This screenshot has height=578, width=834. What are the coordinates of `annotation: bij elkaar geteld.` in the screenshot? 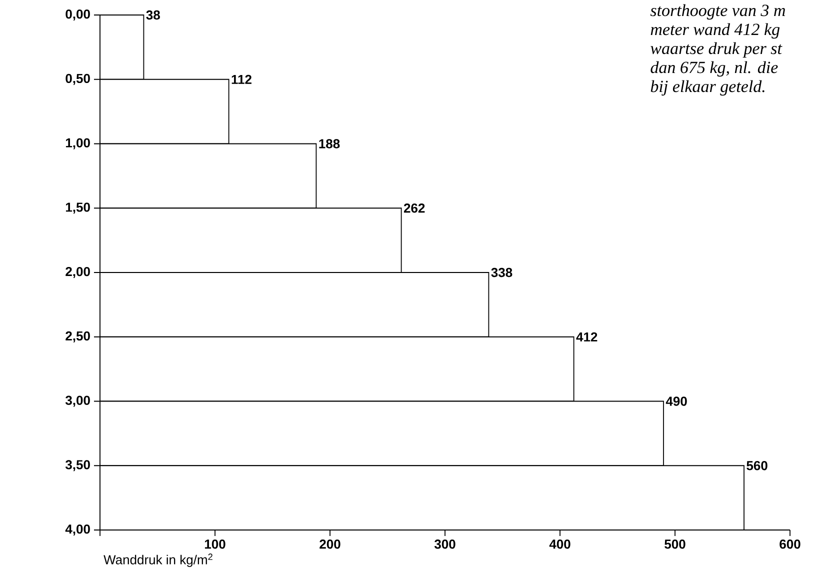 It's located at (707, 88).